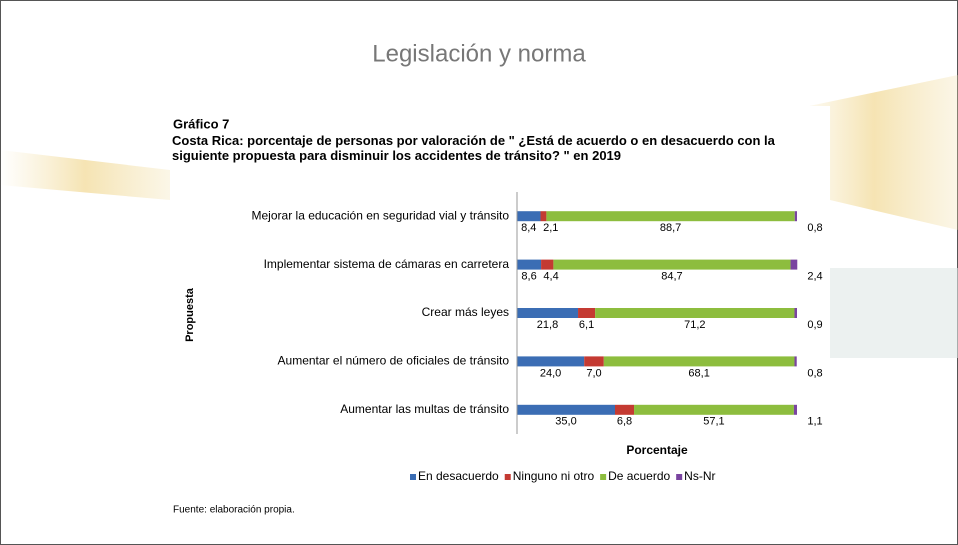  What do you see at coordinates (234, 510) in the screenshot?
I see `source: Fuente: elaboración propia.` at bounding box center [234, 510].